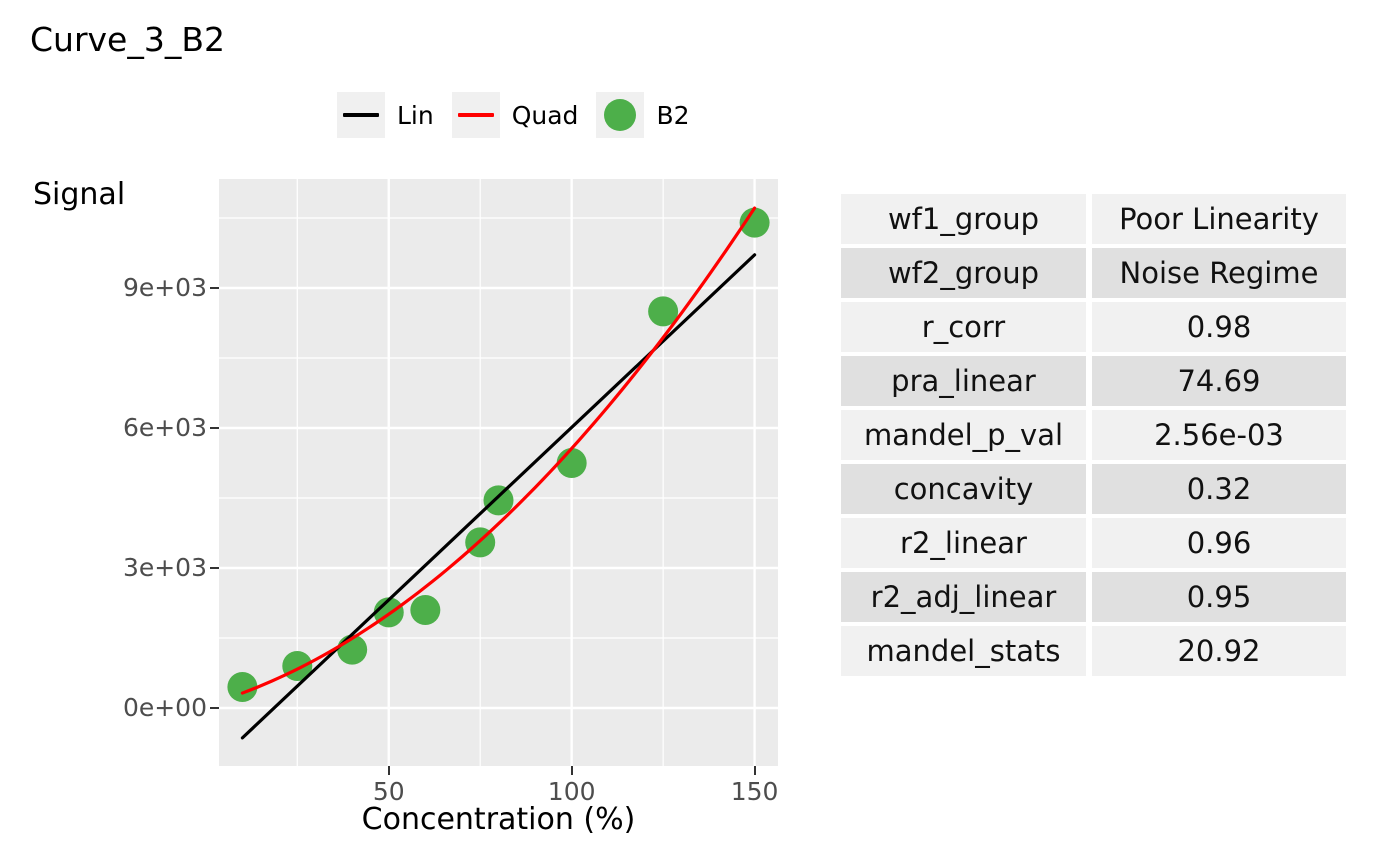  Describe the element at coordinates (1219, 489) in the screenshot. I see `table-row-value: 0.32` at that location.